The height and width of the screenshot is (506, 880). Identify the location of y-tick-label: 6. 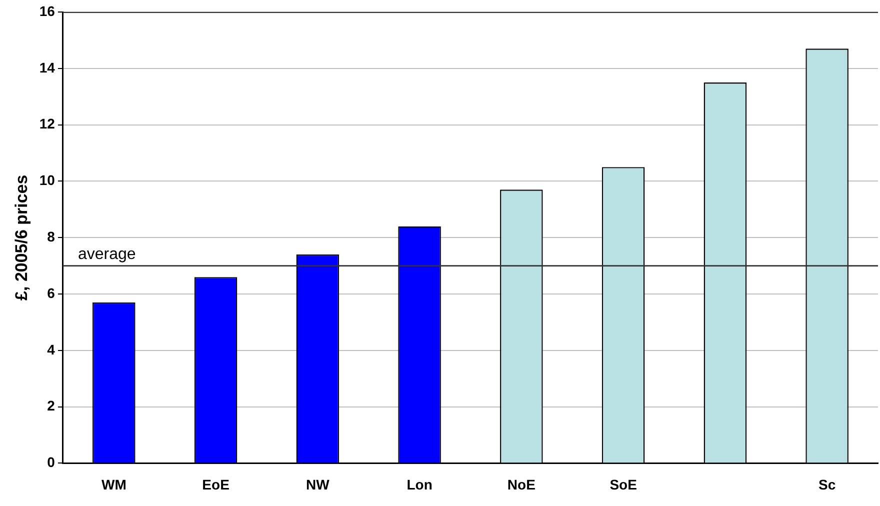
(51, 292).